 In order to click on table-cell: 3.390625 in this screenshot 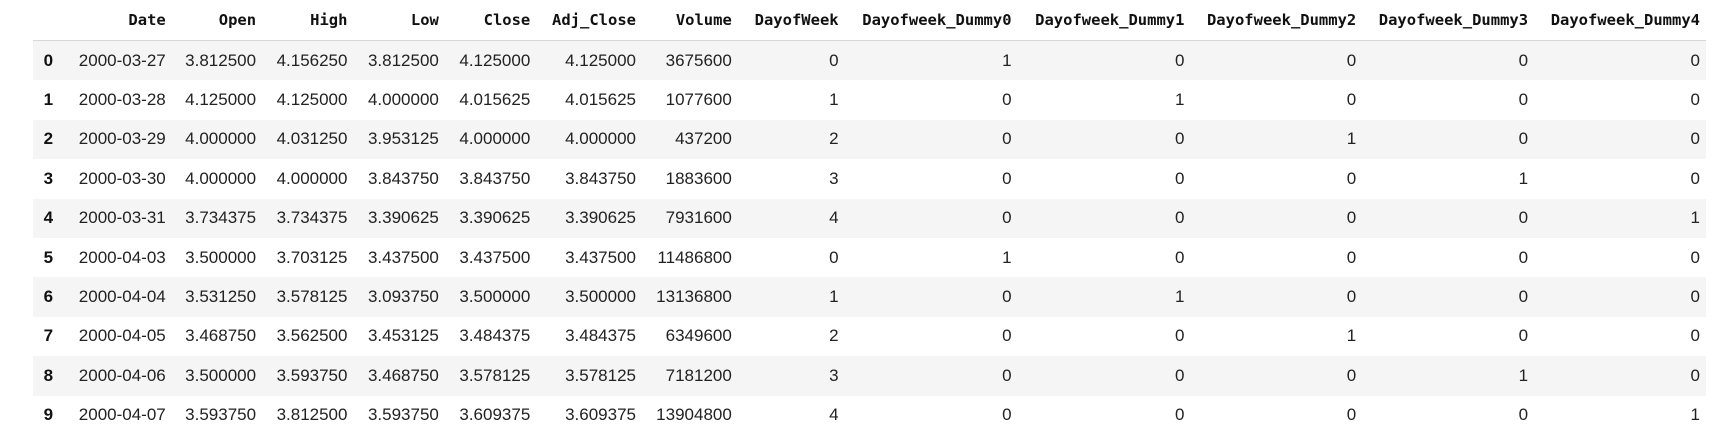, I will do `click(600, 218)`.